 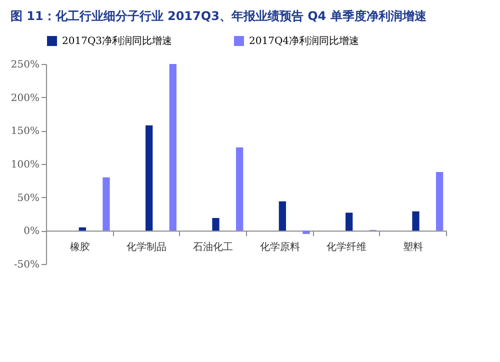 What do you see at coordinates (346, 247) in the screenshot?
I see `x-tick-label: 化学纤维` at bounding box center [346, 247].